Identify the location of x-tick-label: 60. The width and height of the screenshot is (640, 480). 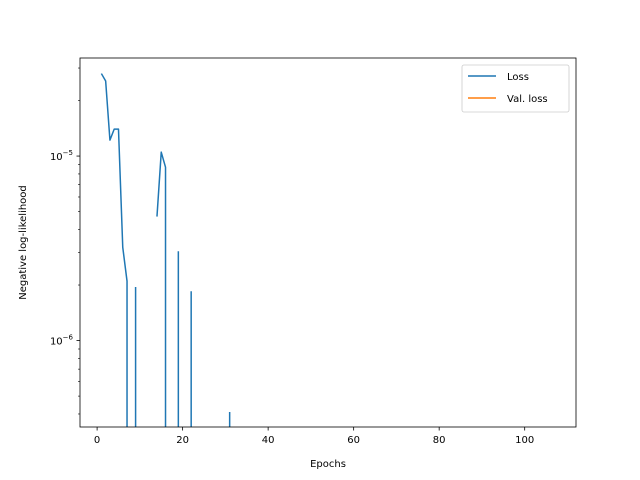
(353, 440).